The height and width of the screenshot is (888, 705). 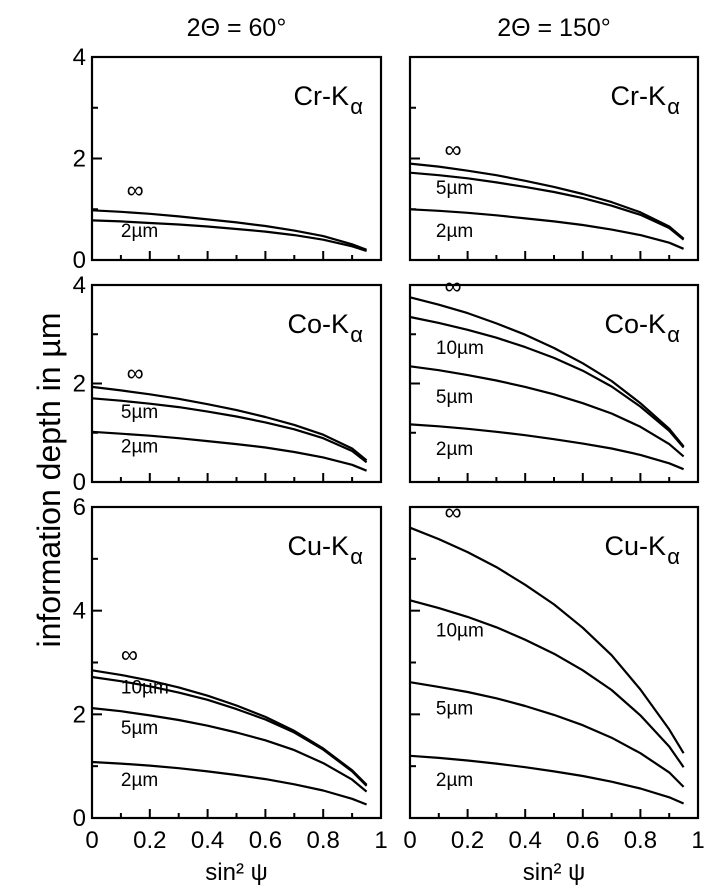 What do you see at coordinates (237, 28) in the screenshot?
I see `panel-title: 2Θ = 60°` at bounding box center [237, 28].